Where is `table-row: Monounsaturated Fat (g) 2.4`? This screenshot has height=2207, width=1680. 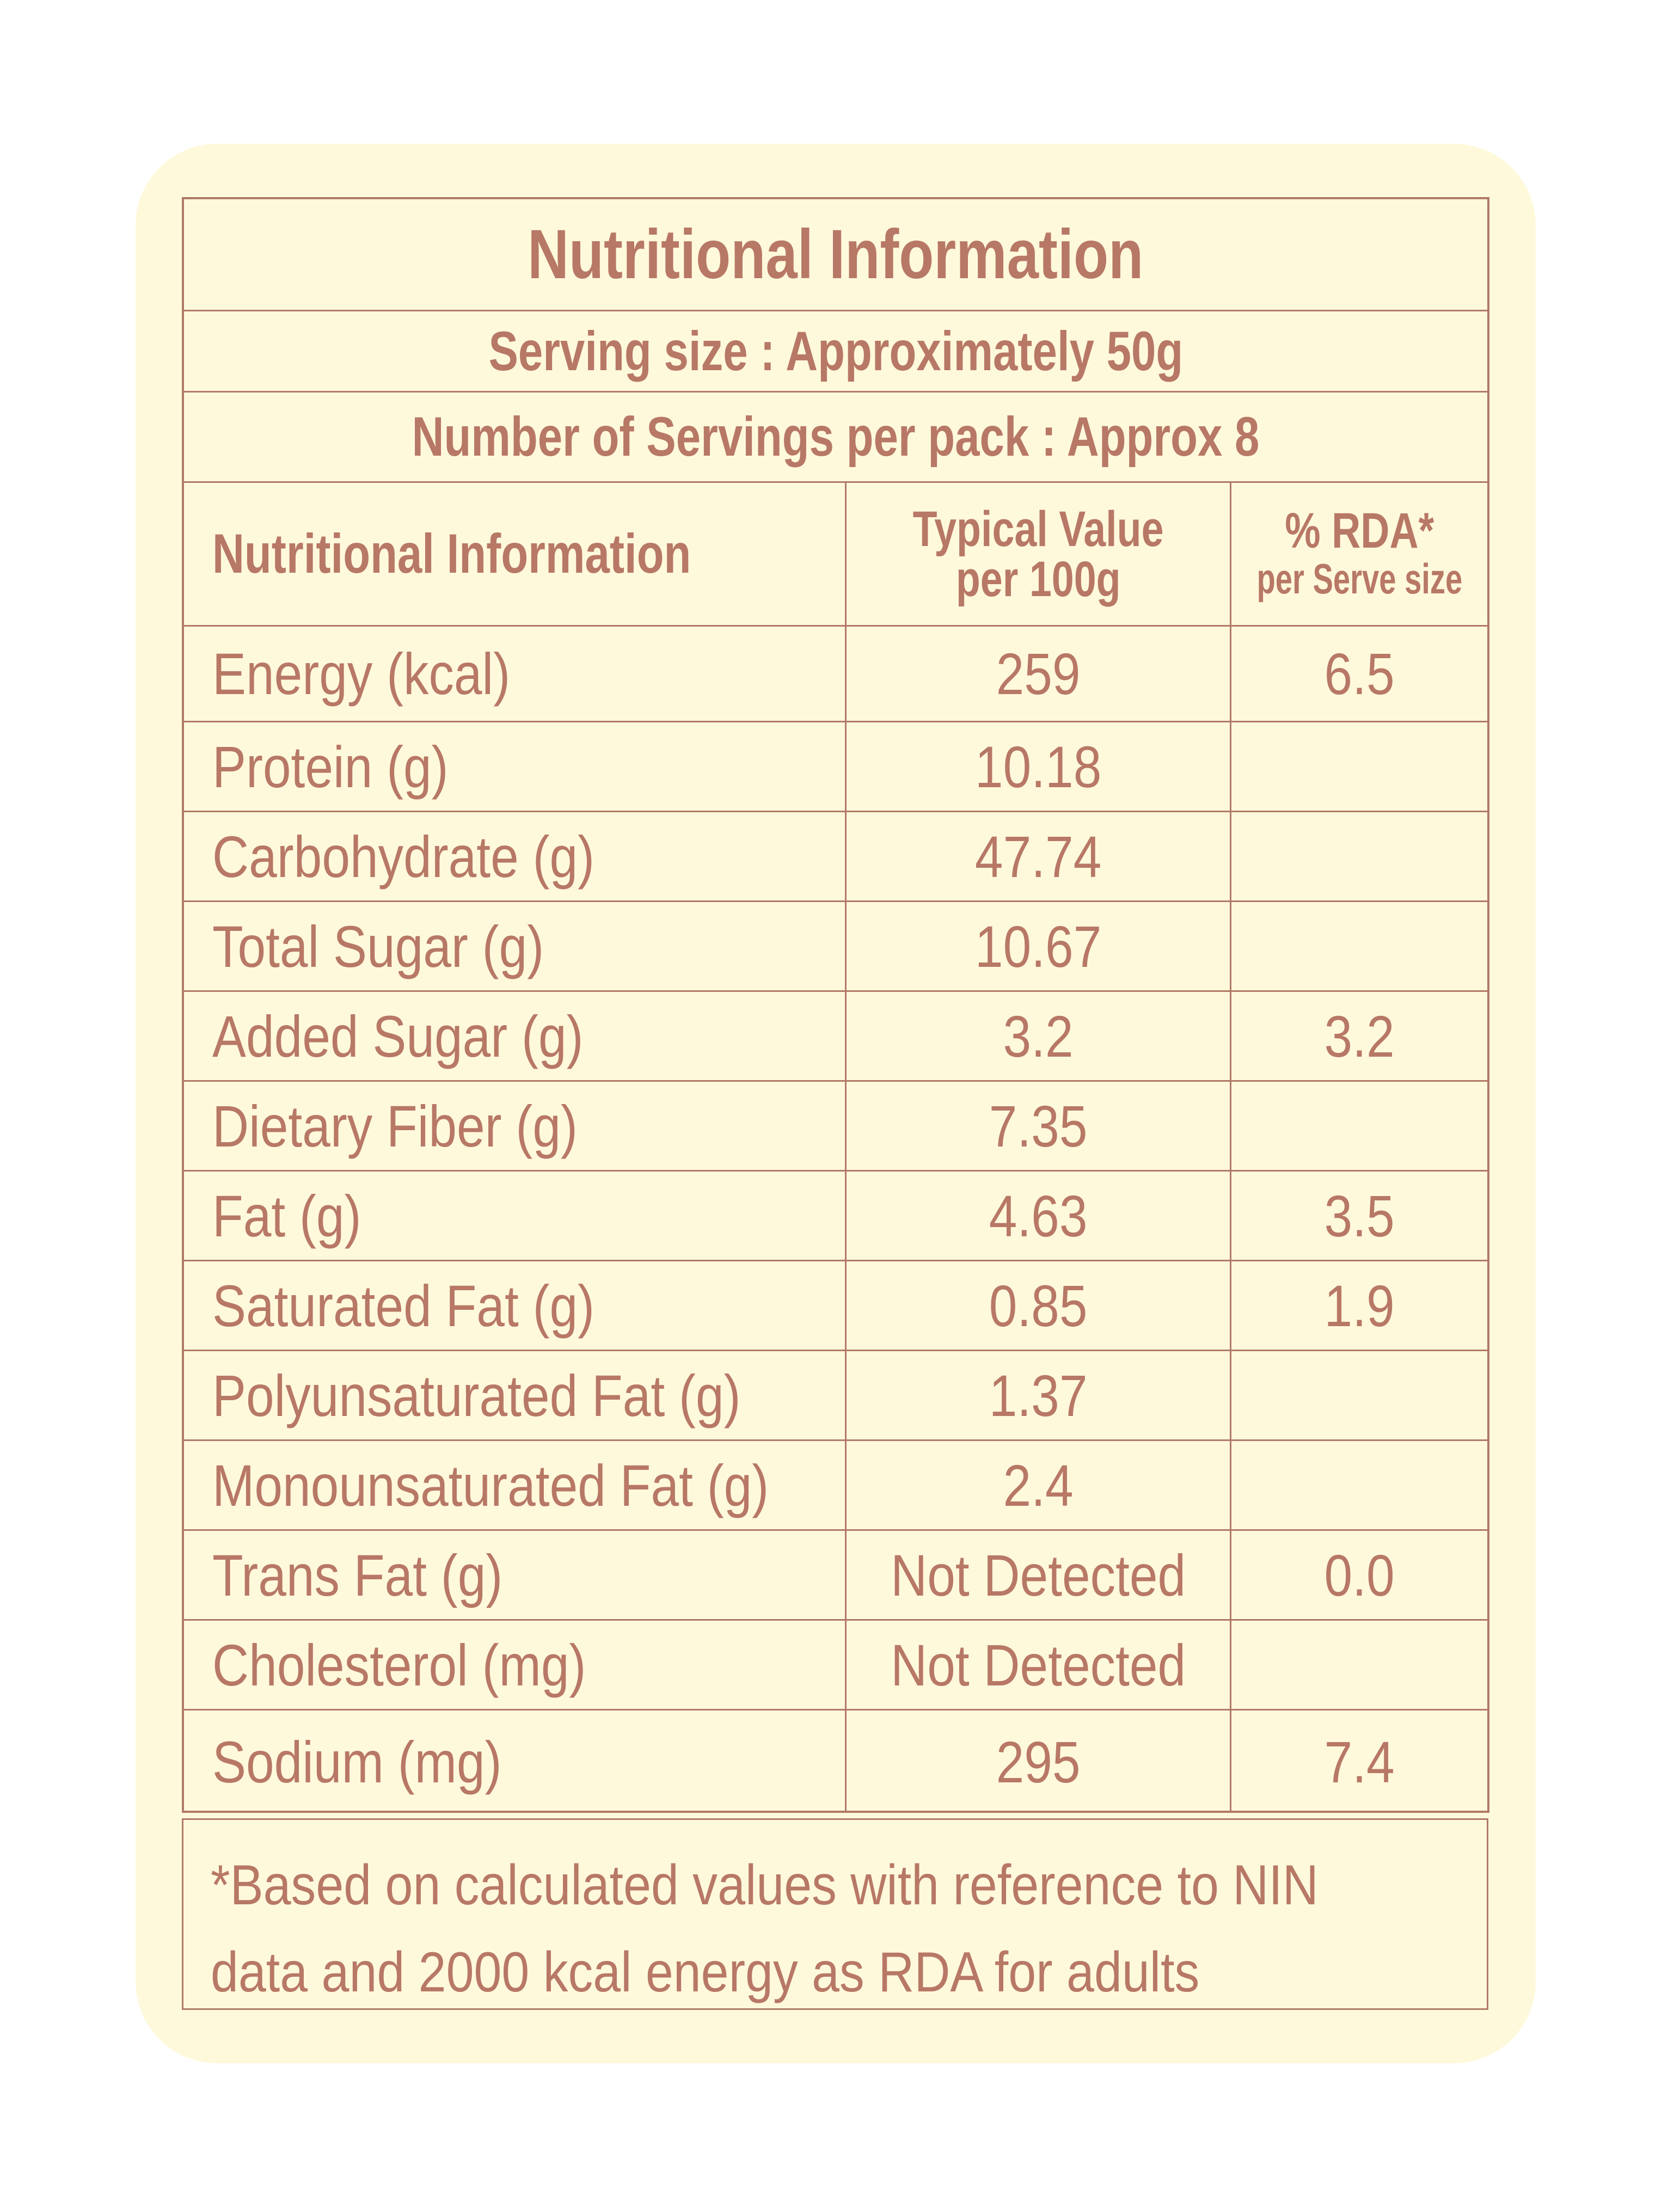
table-row: Monounsaturated Fat (g) 2.4 is located at coordinates (835, 1486).